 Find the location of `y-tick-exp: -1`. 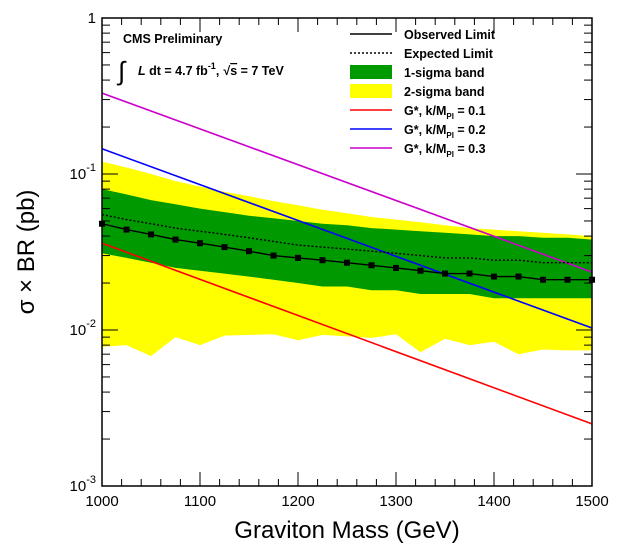

y-tick-exp: -1 is located at coordinates (91, 168).